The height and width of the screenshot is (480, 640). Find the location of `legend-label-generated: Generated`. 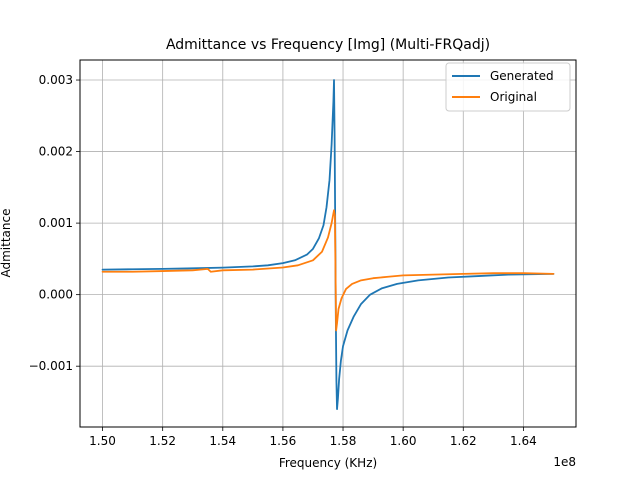

legend-label-generated: Generated is located at coordinates (522, 76).